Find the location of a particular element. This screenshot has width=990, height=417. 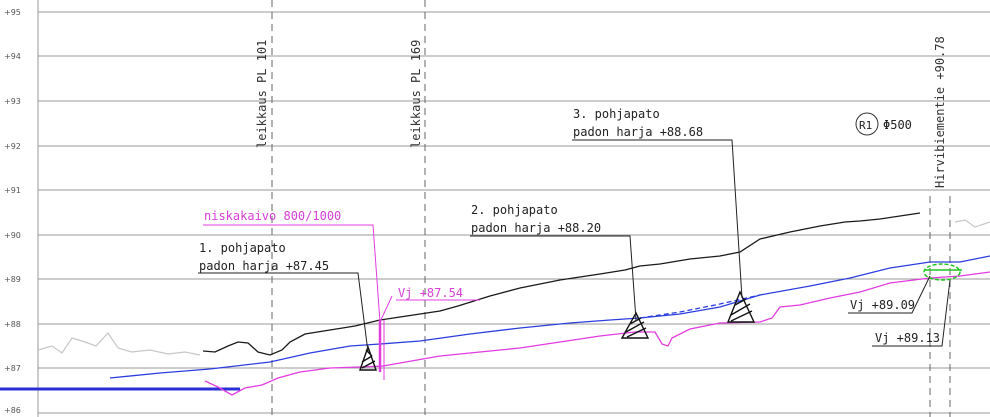

leader-dam1 is located at coordinates (283, 312).